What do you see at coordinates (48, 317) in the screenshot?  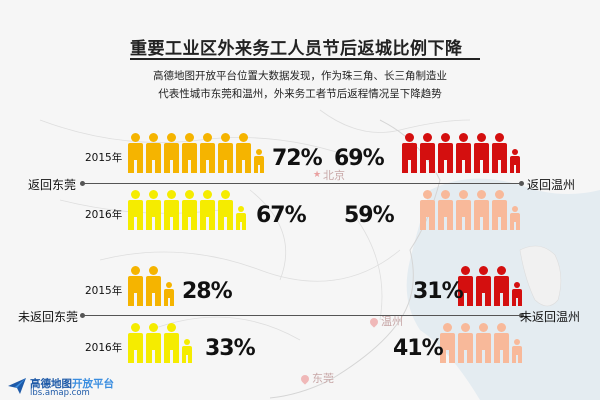 I see `label-not-return-dongguan: 未返回东莞` at bounding box center [48, 317].